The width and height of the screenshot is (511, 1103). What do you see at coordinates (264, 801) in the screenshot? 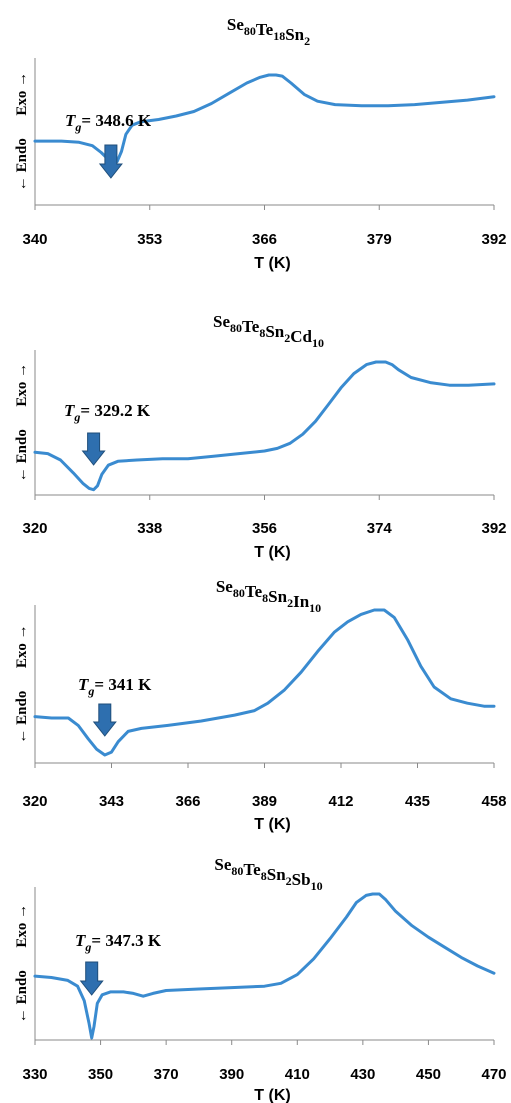
I see `x-tick-label: 389` at bounding box center [264, 801].